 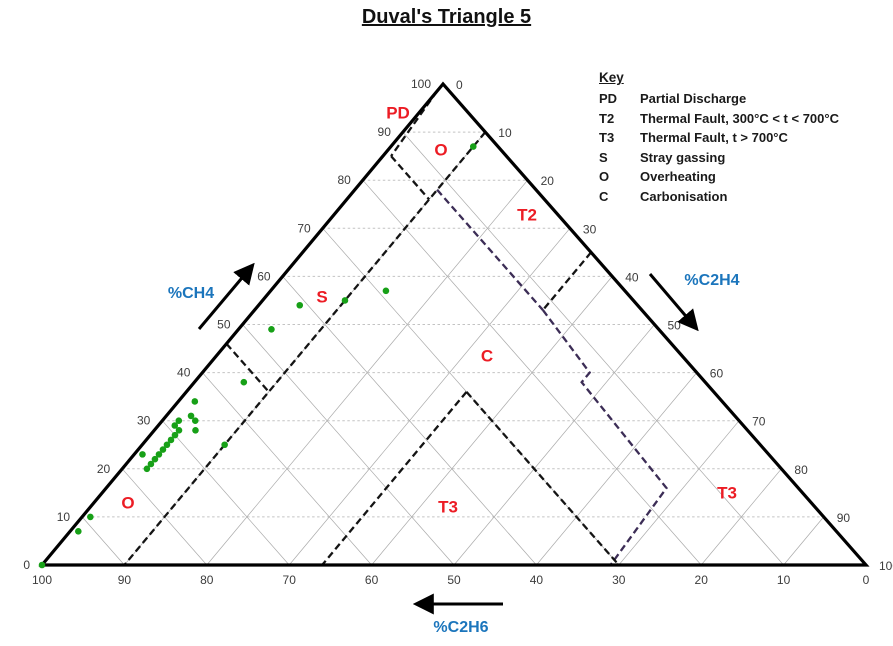 What do you see at coordinates (604, 196) in the screenshot?
I see `legend-abbr: C` at bounding box center [604, 196].